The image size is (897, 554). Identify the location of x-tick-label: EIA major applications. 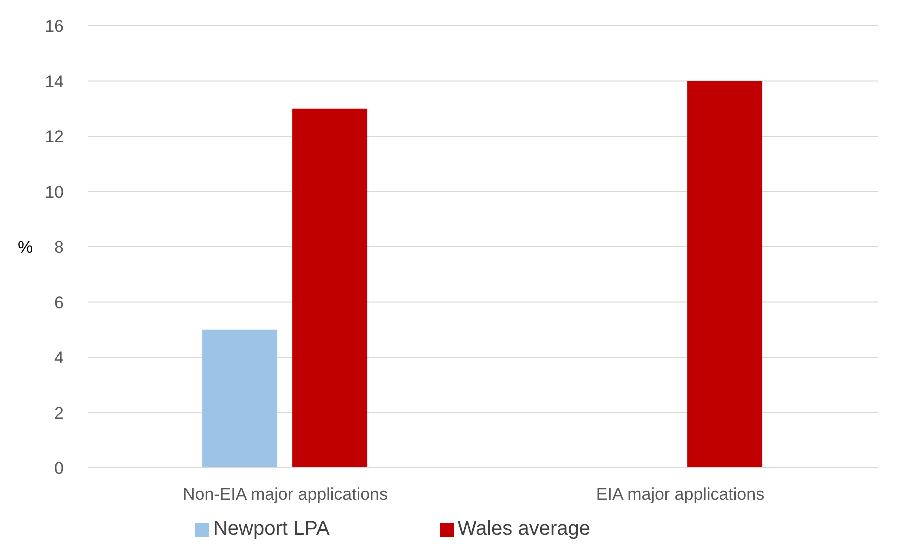
(680, 494).